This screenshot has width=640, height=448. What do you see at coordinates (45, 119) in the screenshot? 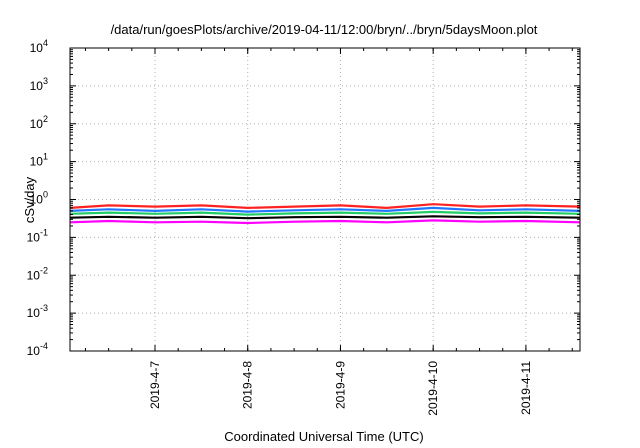
I see `y-tick-exponent: 2` at bounding box center [45, 119].